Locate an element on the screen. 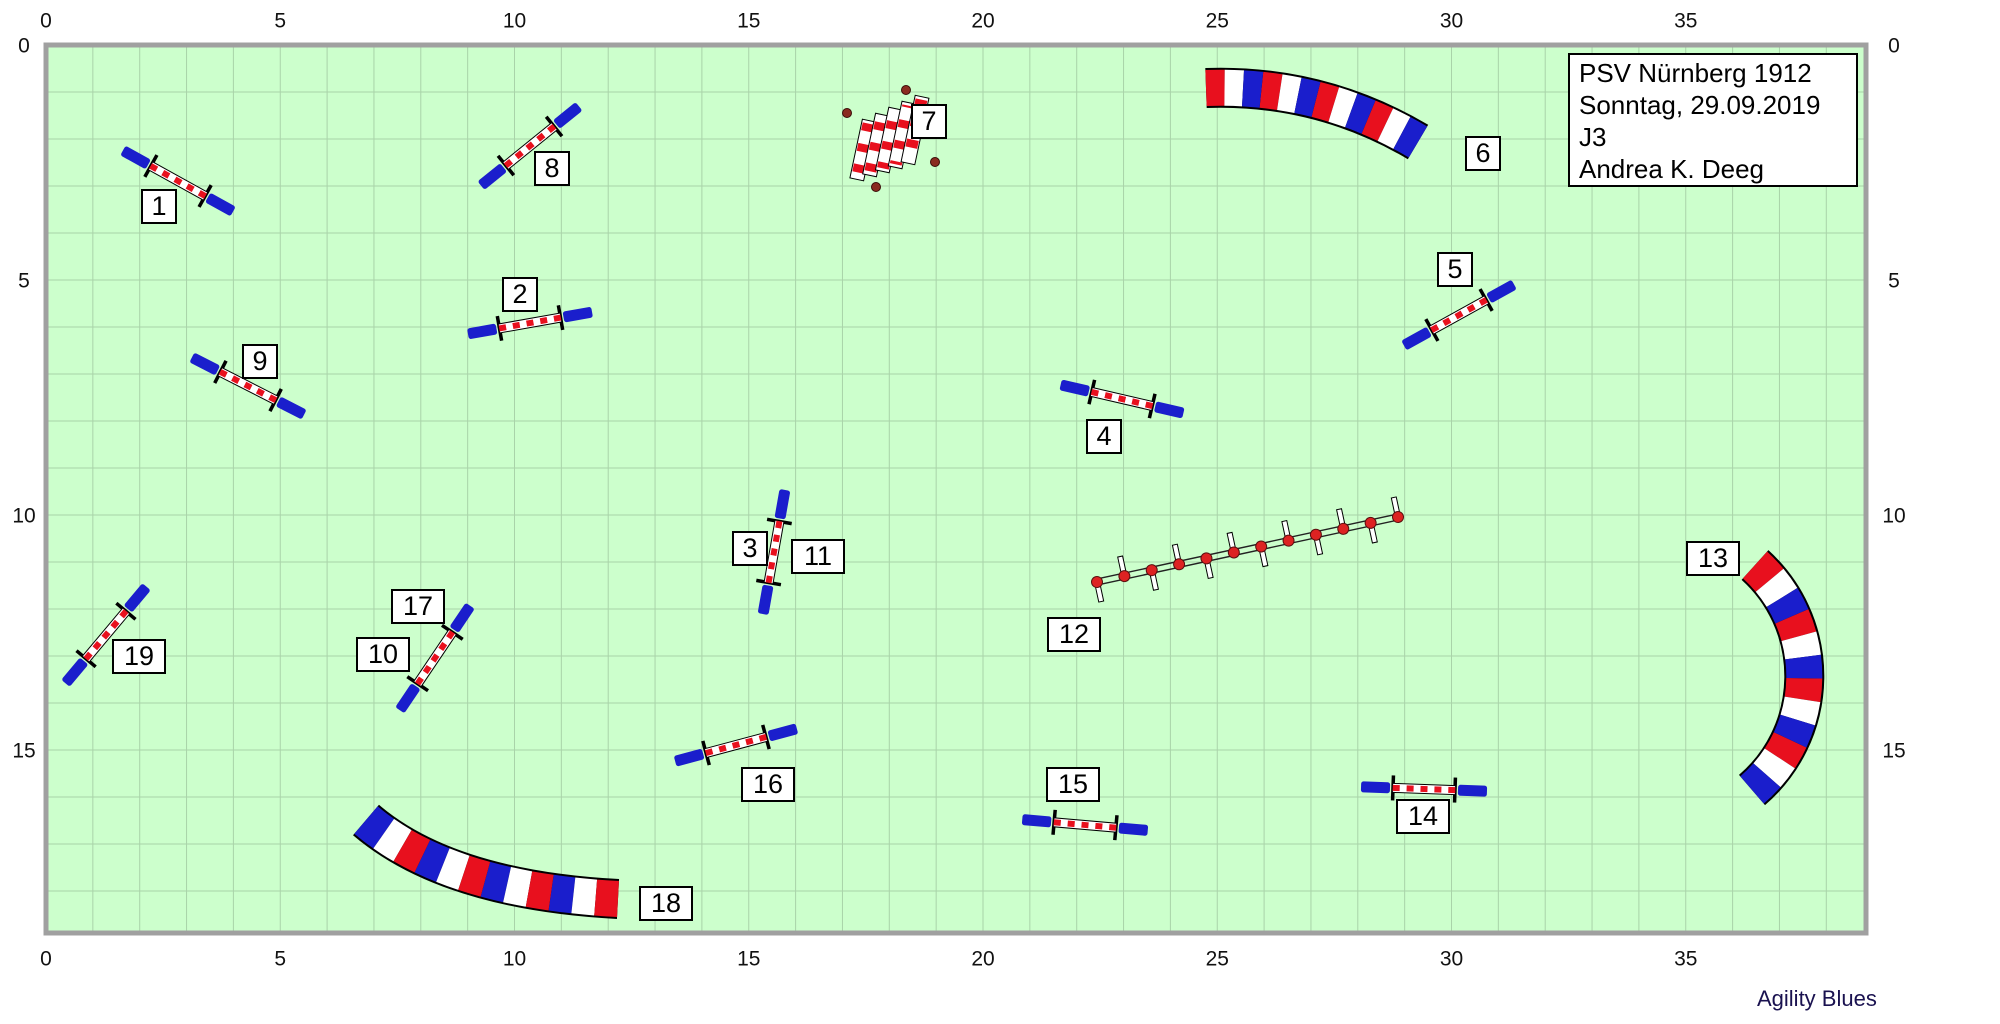 This screenshot has height=1024, width=2000. obstacle-number-11: 11 is located at coordinates (818, 556).